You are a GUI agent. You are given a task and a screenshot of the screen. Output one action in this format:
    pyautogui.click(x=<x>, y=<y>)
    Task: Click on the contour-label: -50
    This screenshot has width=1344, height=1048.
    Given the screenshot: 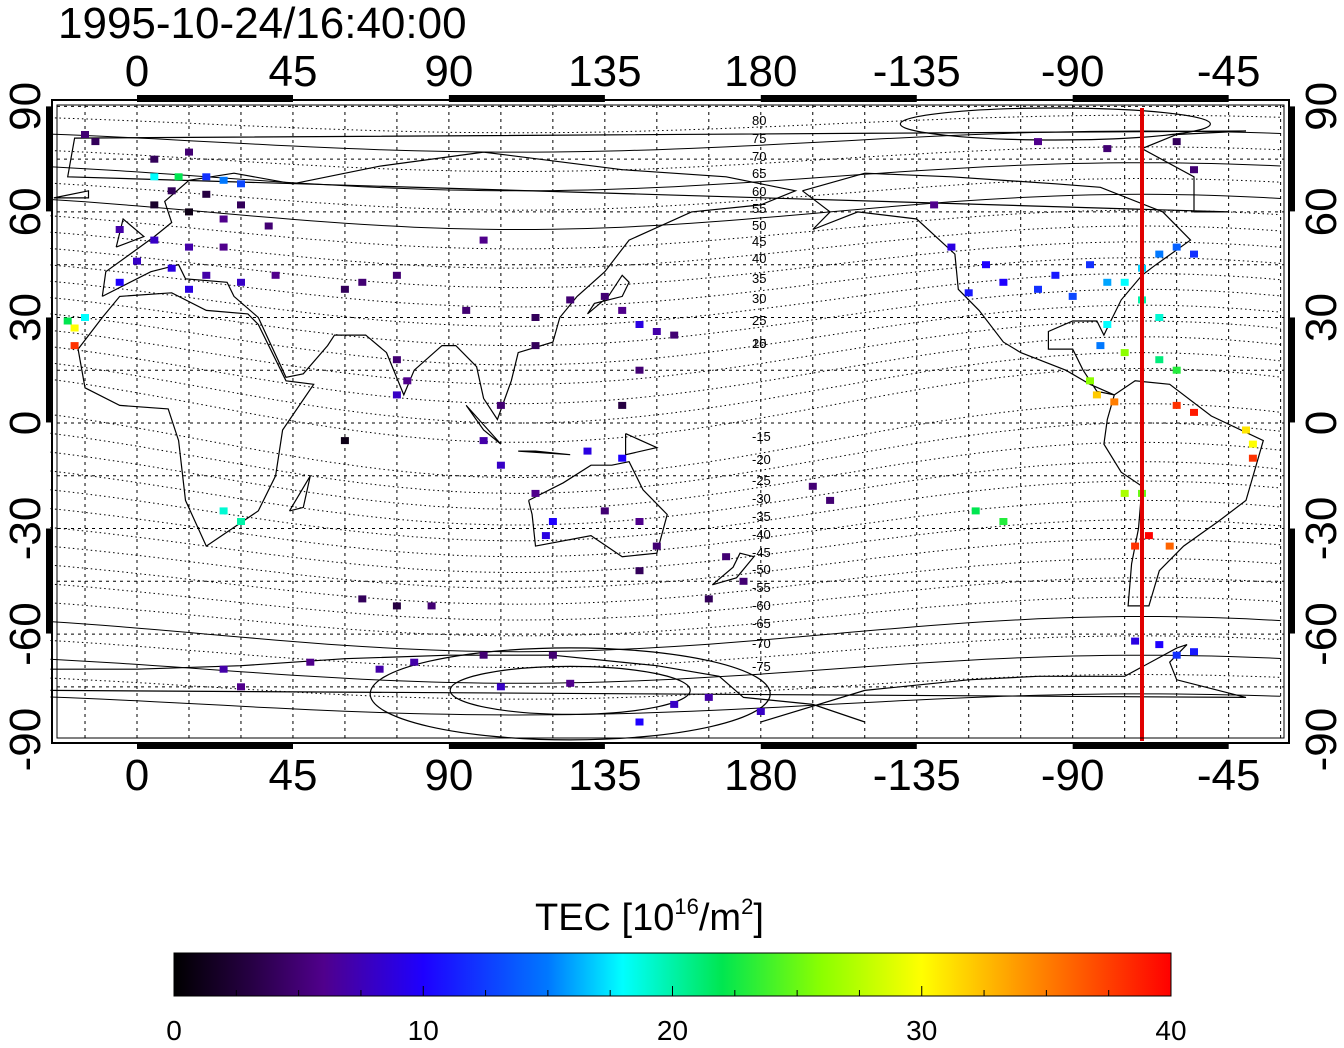 What is the action you would take?
    pyautogui.click(x=761, y=569)
    